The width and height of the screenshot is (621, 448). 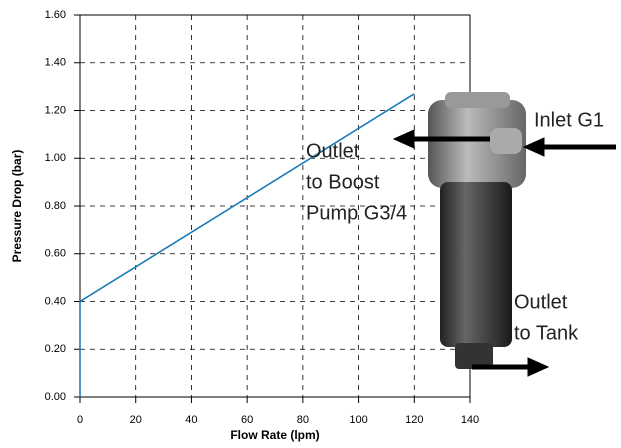 I want to click on filter-head, so click(x=477, y=144).